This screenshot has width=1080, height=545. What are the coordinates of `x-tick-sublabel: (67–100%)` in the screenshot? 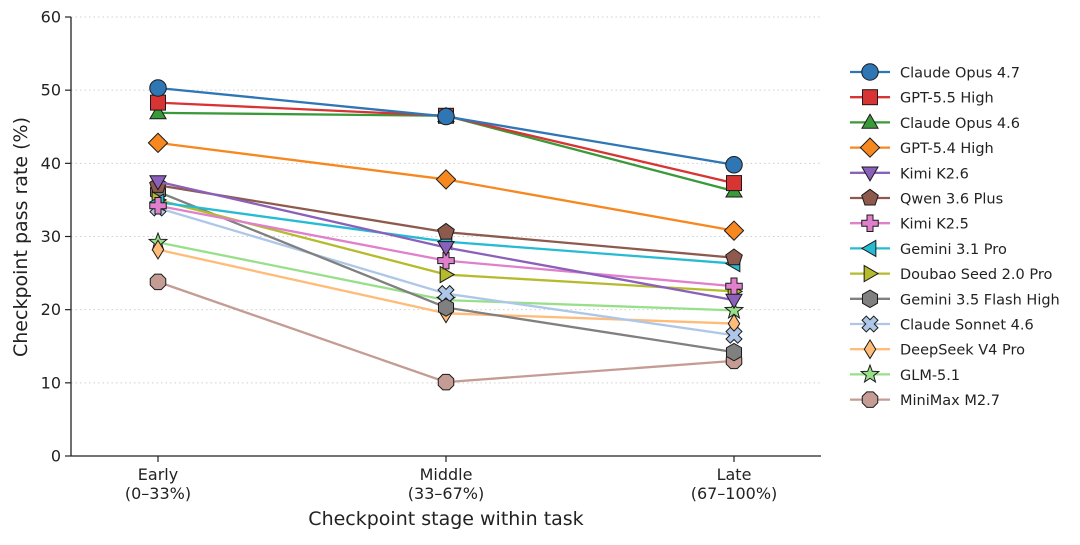 It's located at (734, 493).